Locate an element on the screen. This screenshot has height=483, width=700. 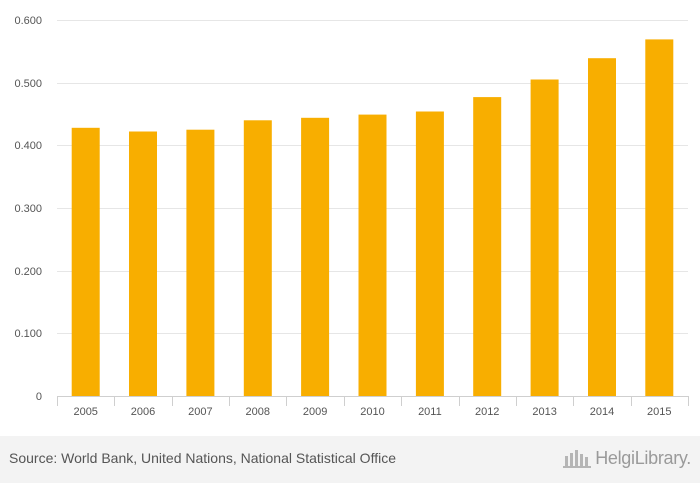
x-tick-label: 2009 is located at coordinates (315, 412).